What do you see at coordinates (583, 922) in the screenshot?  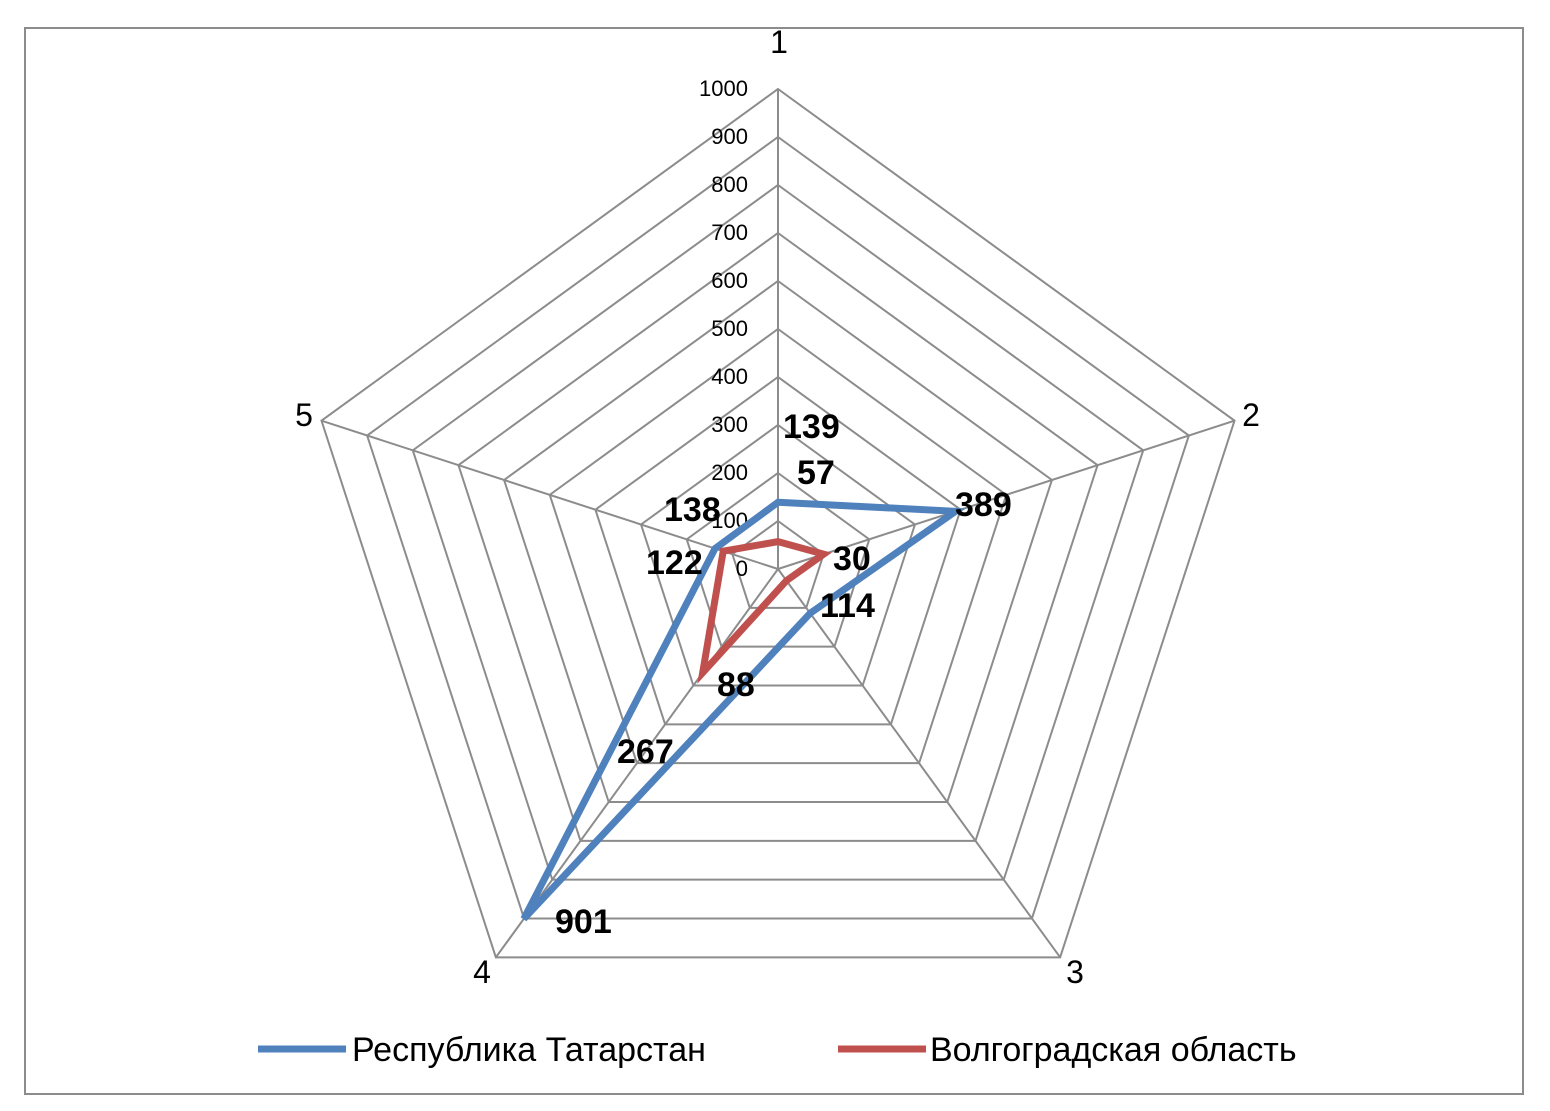 I see `data-label-tatarstan-4: 901` at bounding box center [583, 922].